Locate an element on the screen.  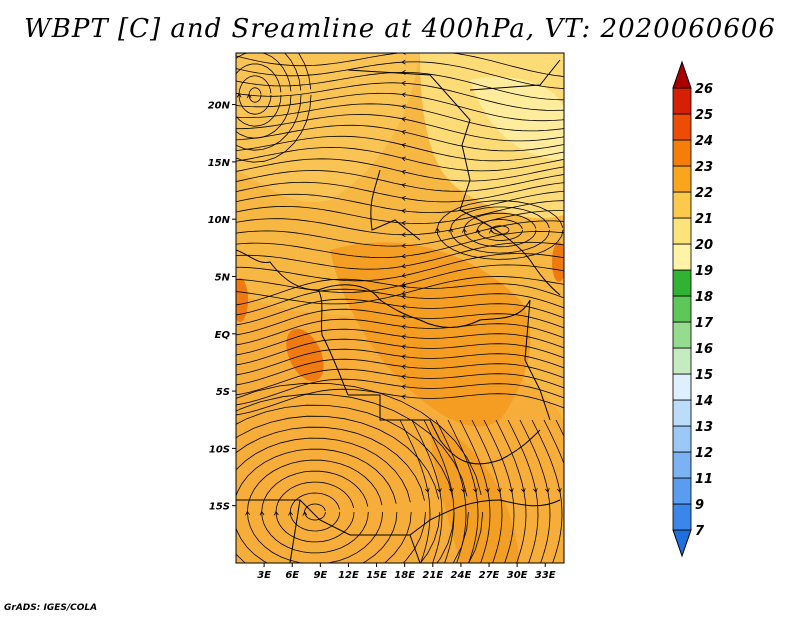
colorbar-level-label: 18 is located at coordinates (704, 297).